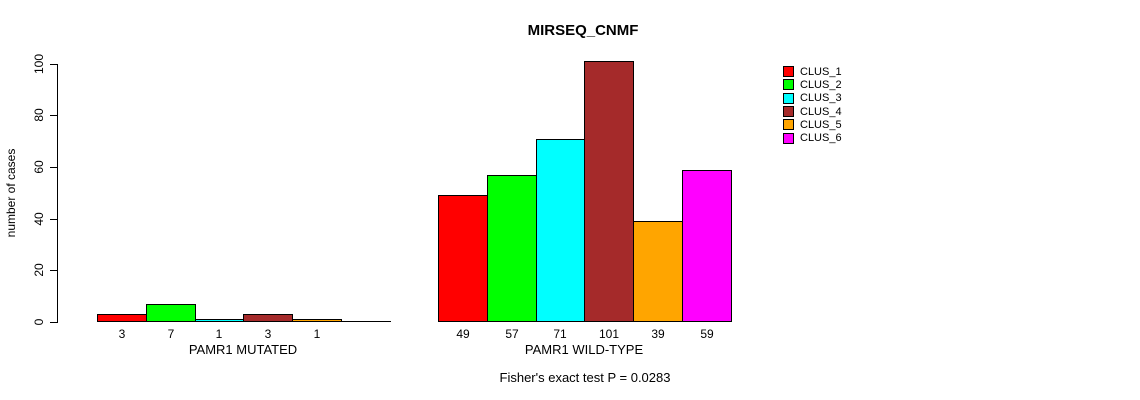 This screenshot has width=1140, height=400. What do you see at coordinates (821, 138) in the screenshot?
I see `legend-label: CLUS_6` at bounding box center [821, 138].